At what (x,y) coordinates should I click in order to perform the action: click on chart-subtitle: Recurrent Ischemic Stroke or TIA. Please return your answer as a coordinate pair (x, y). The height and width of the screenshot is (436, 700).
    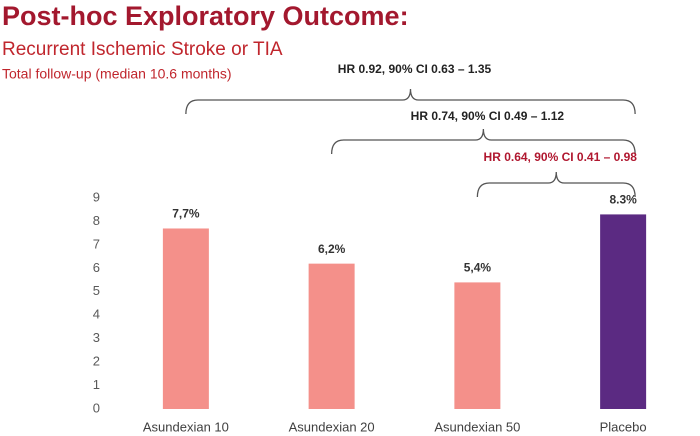
    Looking at the image, I should click on (142, 49).